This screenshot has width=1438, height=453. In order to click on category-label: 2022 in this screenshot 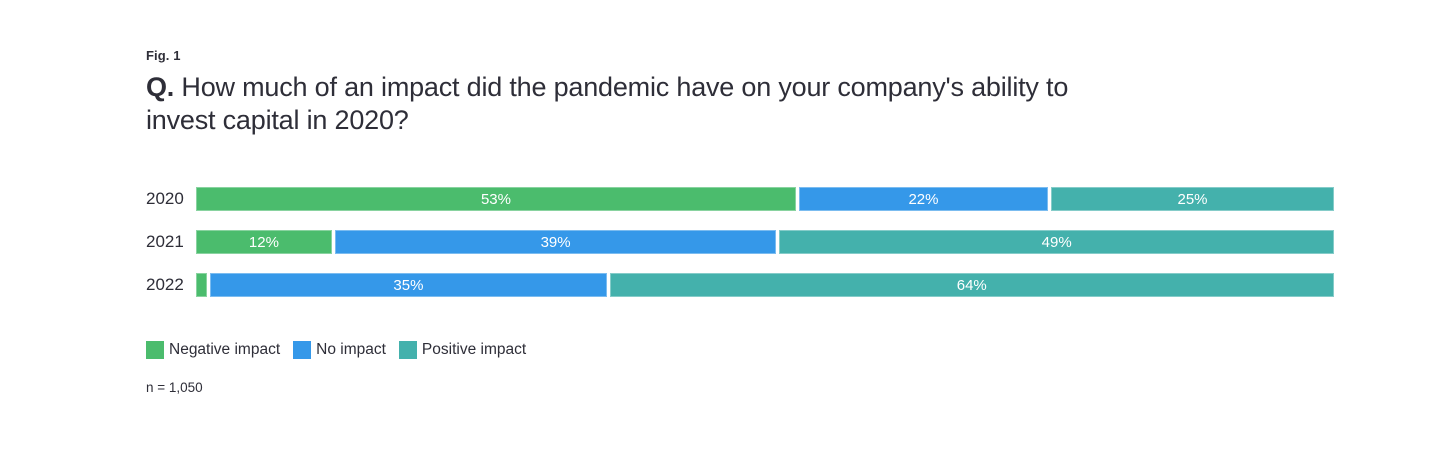, I will do `click(165, 284)`.